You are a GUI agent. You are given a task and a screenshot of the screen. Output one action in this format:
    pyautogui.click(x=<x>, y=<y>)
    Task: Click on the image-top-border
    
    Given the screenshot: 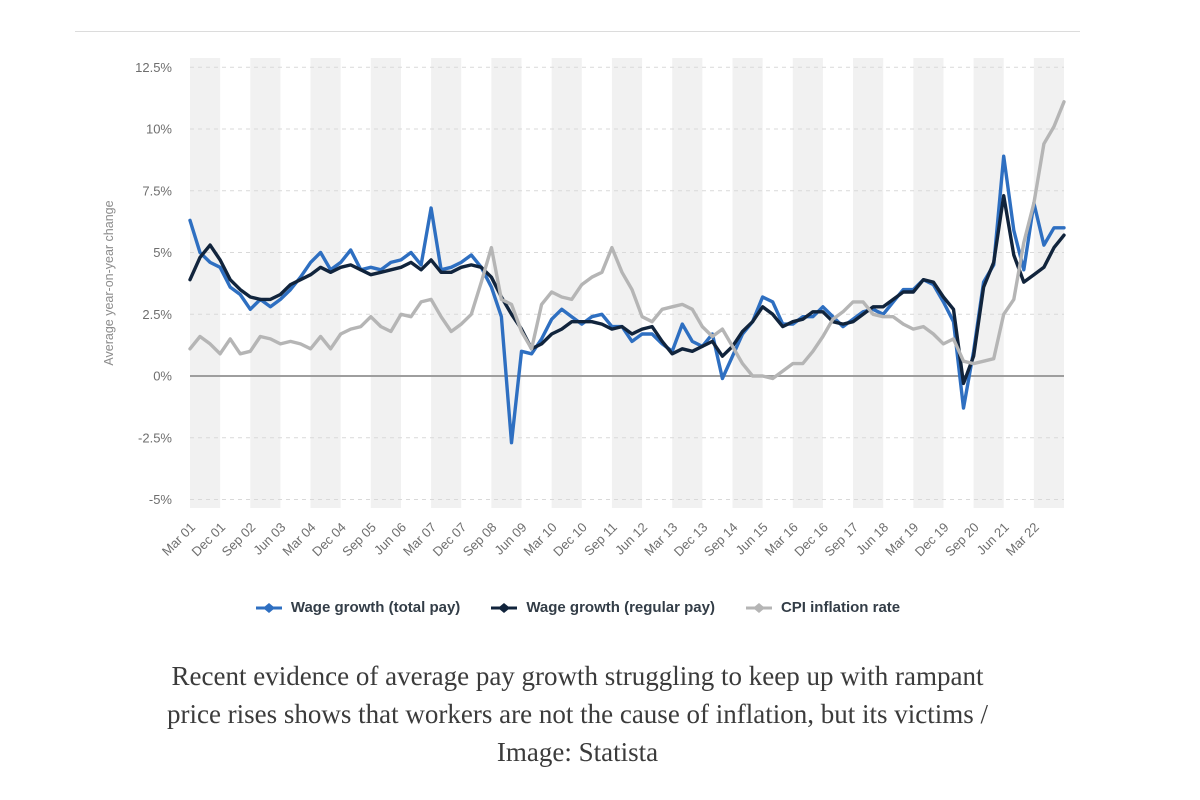 What is the action you would take?
    pyautogui.click(x=577, y=31)
    